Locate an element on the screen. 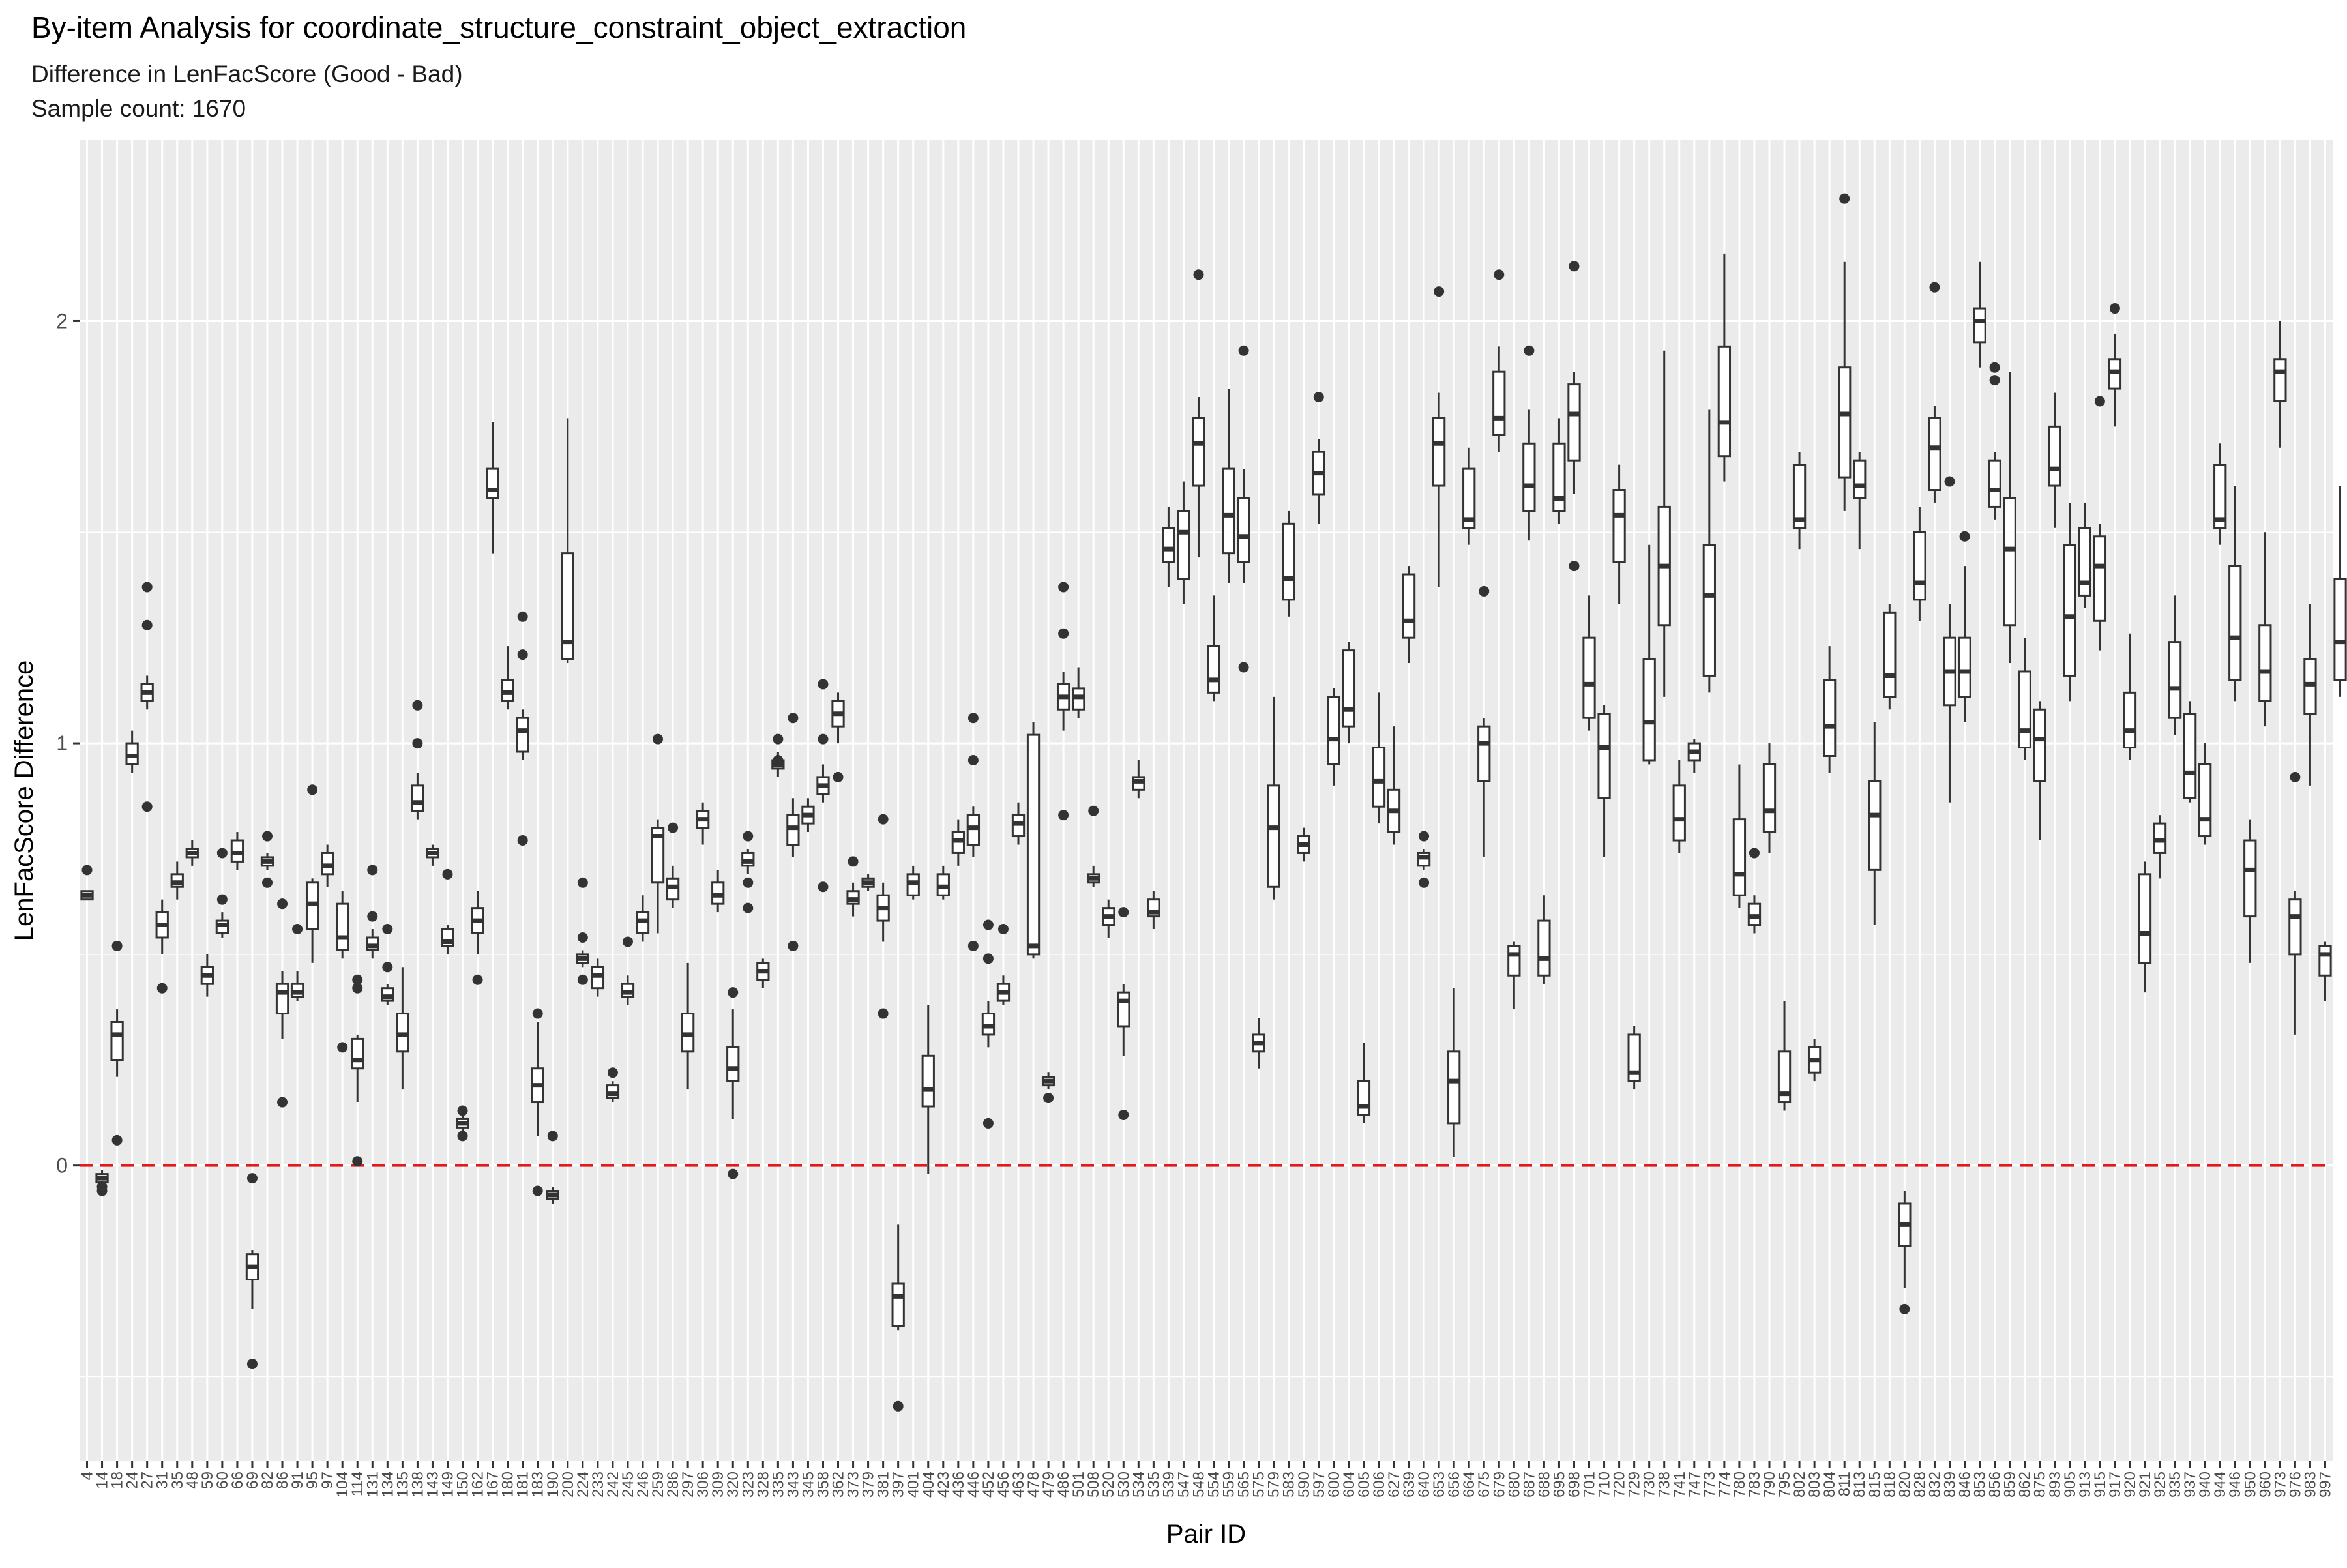 The height and width of the screenshot is (1568, 2347). x-tick-label: 436 is located at coordinates (958, 1485).